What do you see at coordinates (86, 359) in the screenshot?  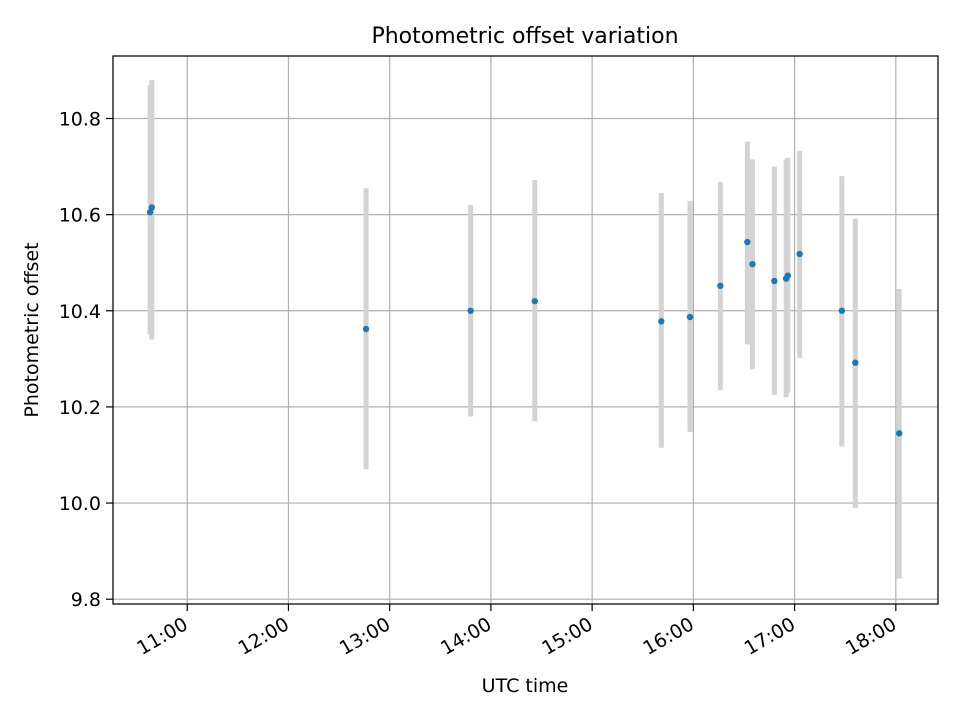 I see `y-axis: 9.8 10.0 10.2 10.4 10.6 10.8` at bounding box center [86, 359].